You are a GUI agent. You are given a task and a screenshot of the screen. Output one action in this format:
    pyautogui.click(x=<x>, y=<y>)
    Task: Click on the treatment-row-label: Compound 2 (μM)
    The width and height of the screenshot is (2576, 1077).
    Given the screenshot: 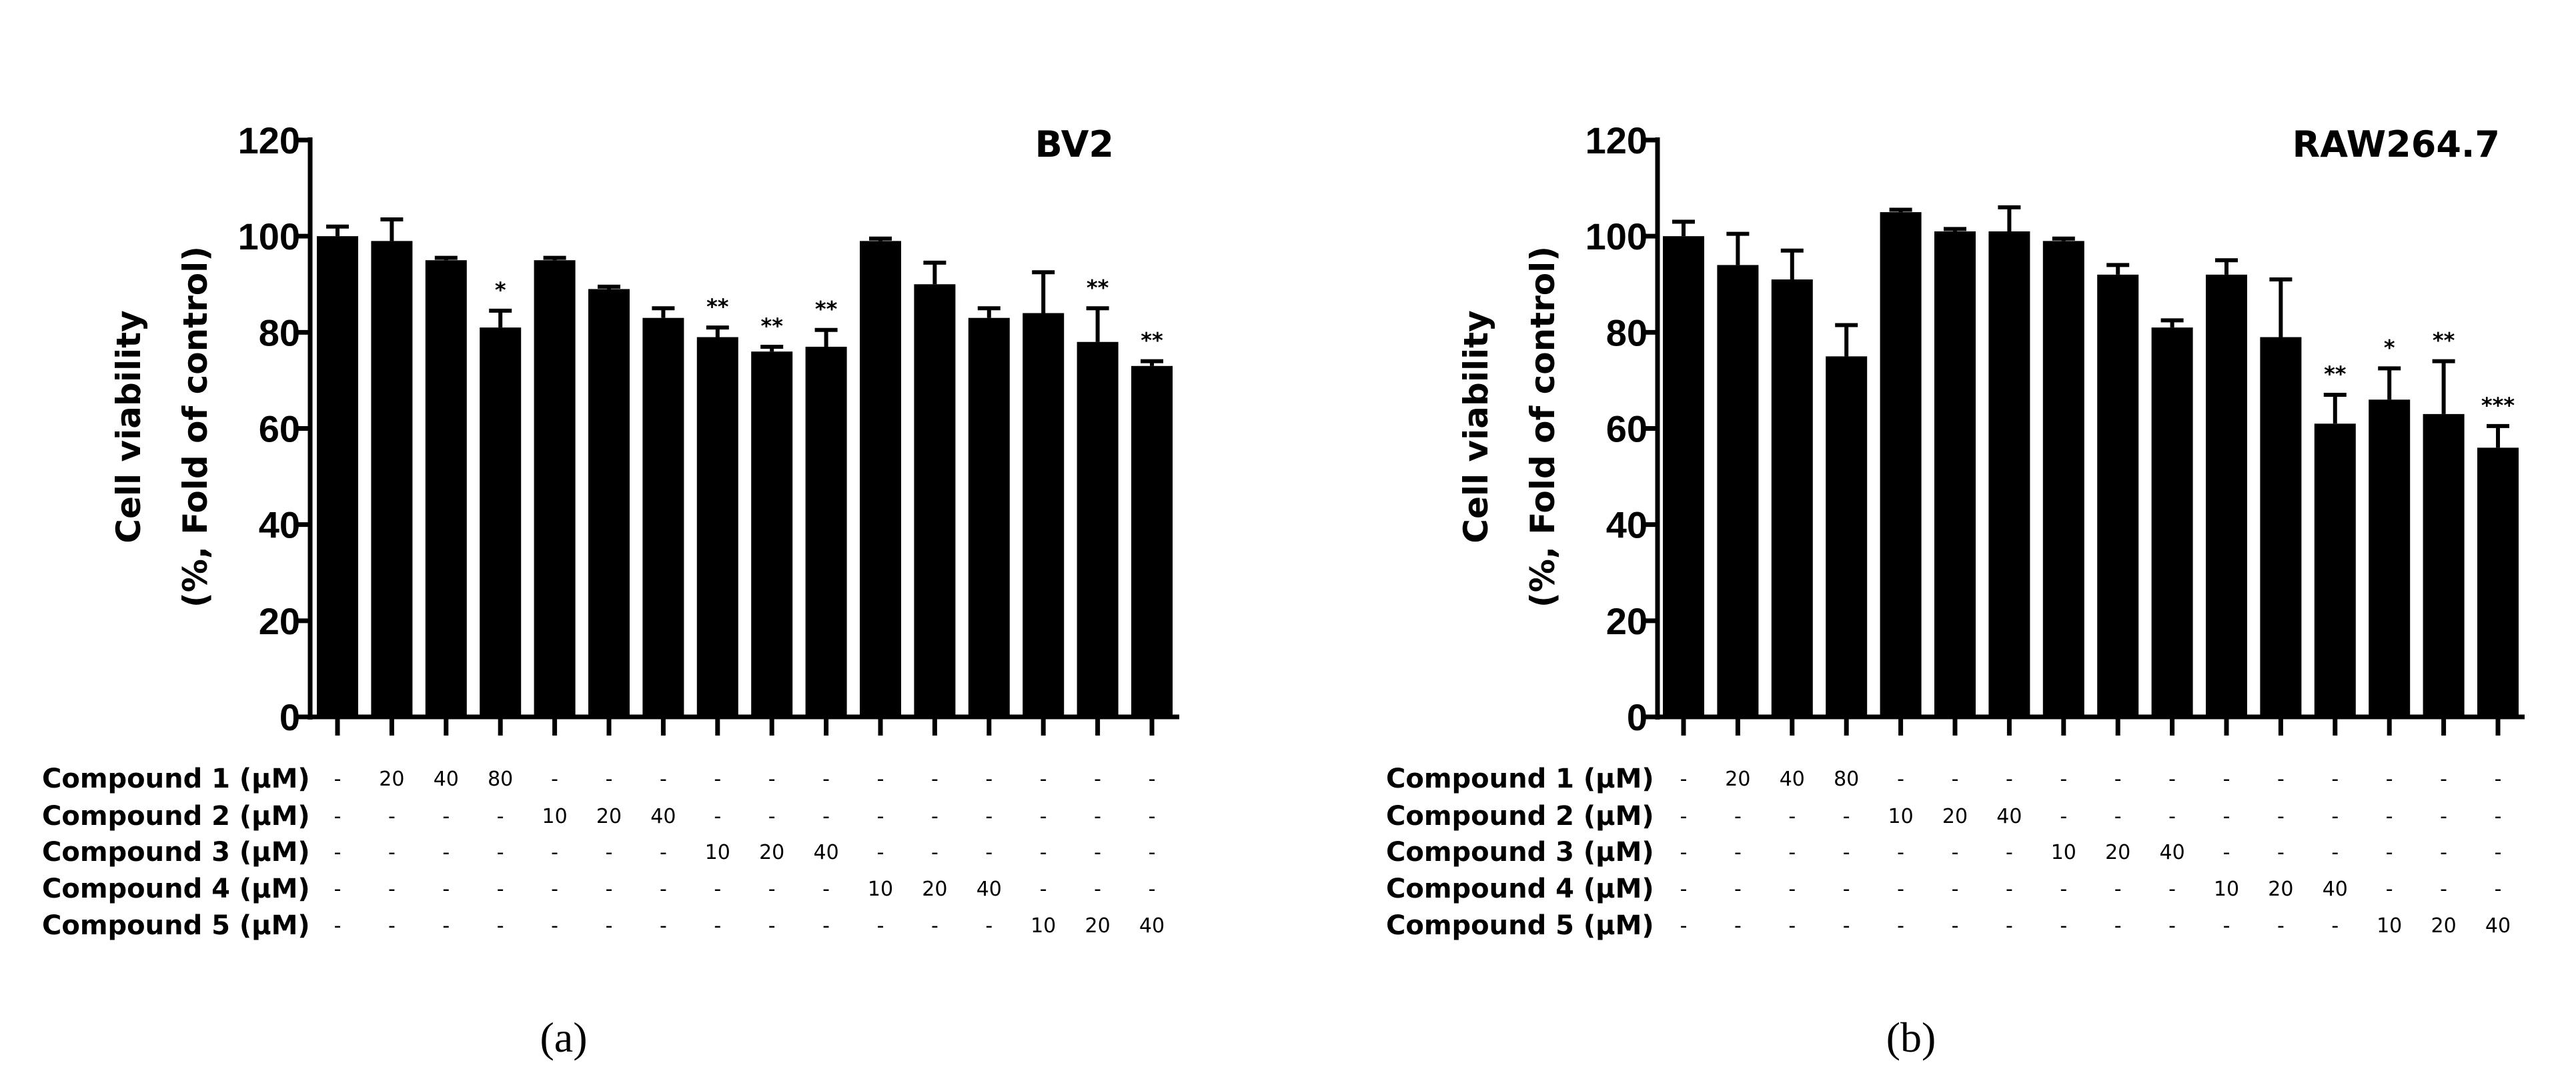 What is the action you would take?
    pyautogui.click(x=176, y=816)
    